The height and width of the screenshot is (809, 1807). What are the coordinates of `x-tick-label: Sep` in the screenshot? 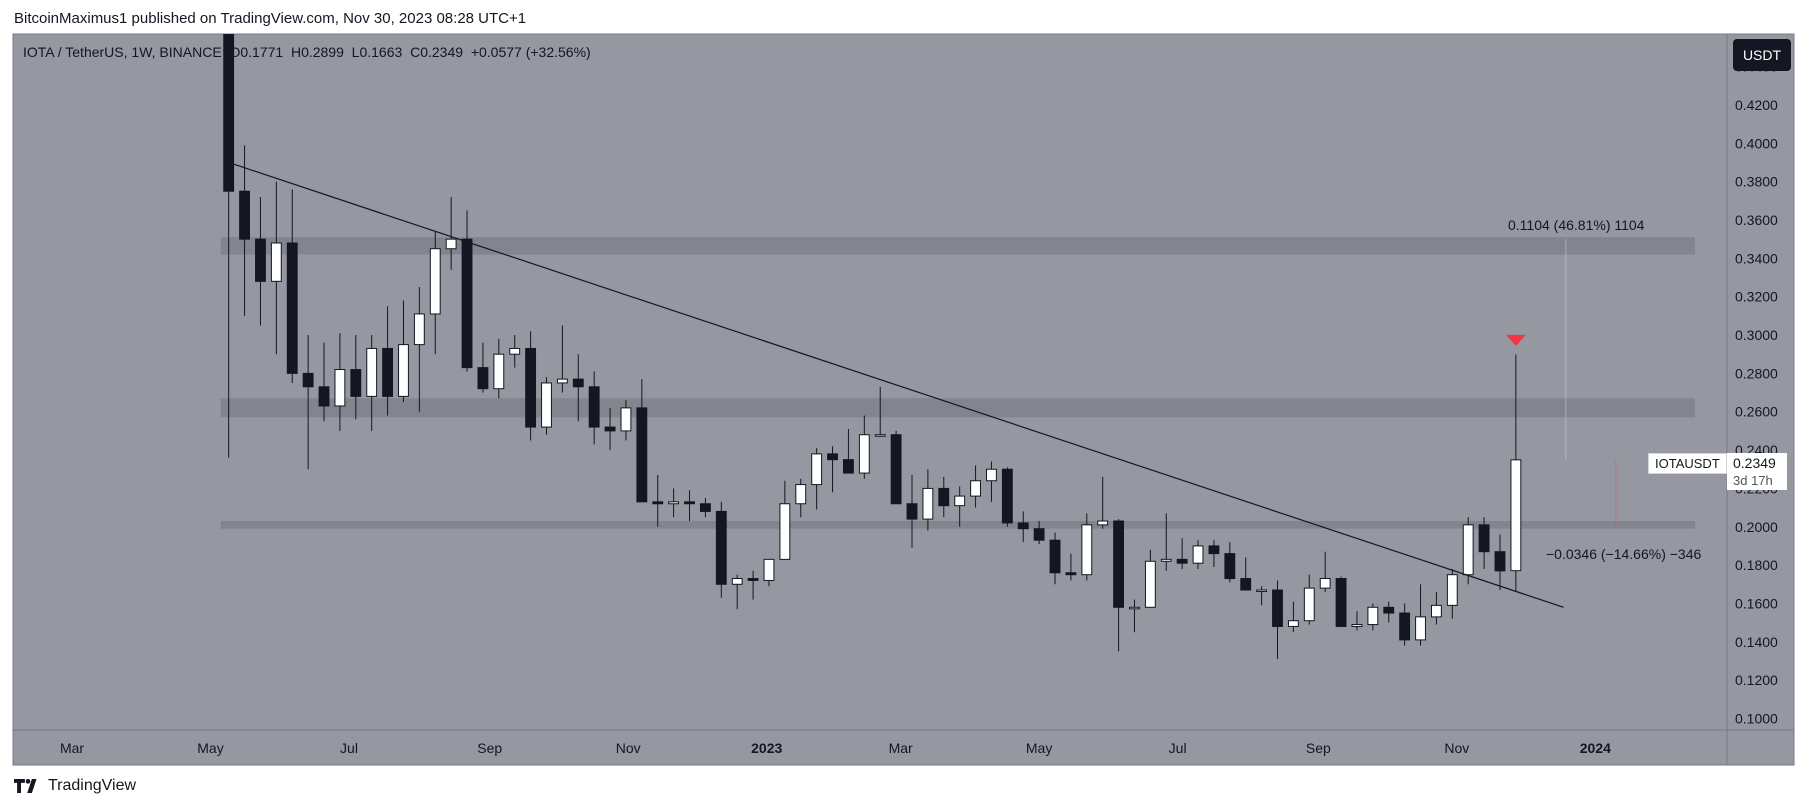 It's located at (1318, 748).